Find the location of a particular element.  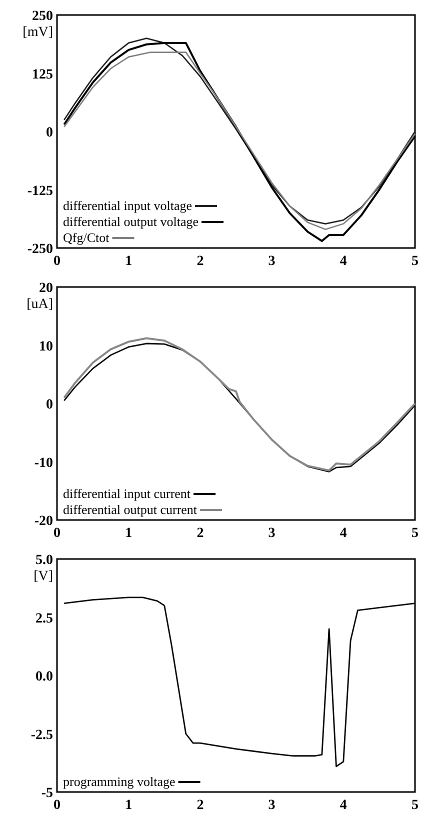

y-axis-title: [mV] is located at coordinates (37, 32).